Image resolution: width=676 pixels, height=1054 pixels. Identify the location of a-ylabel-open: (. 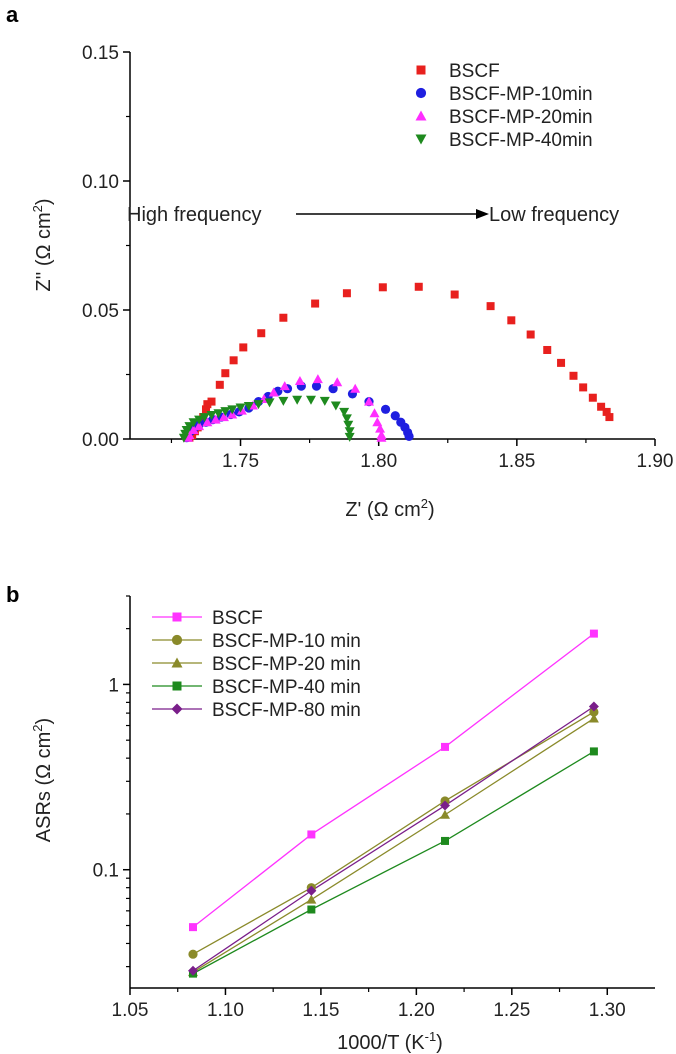
(44, 265).